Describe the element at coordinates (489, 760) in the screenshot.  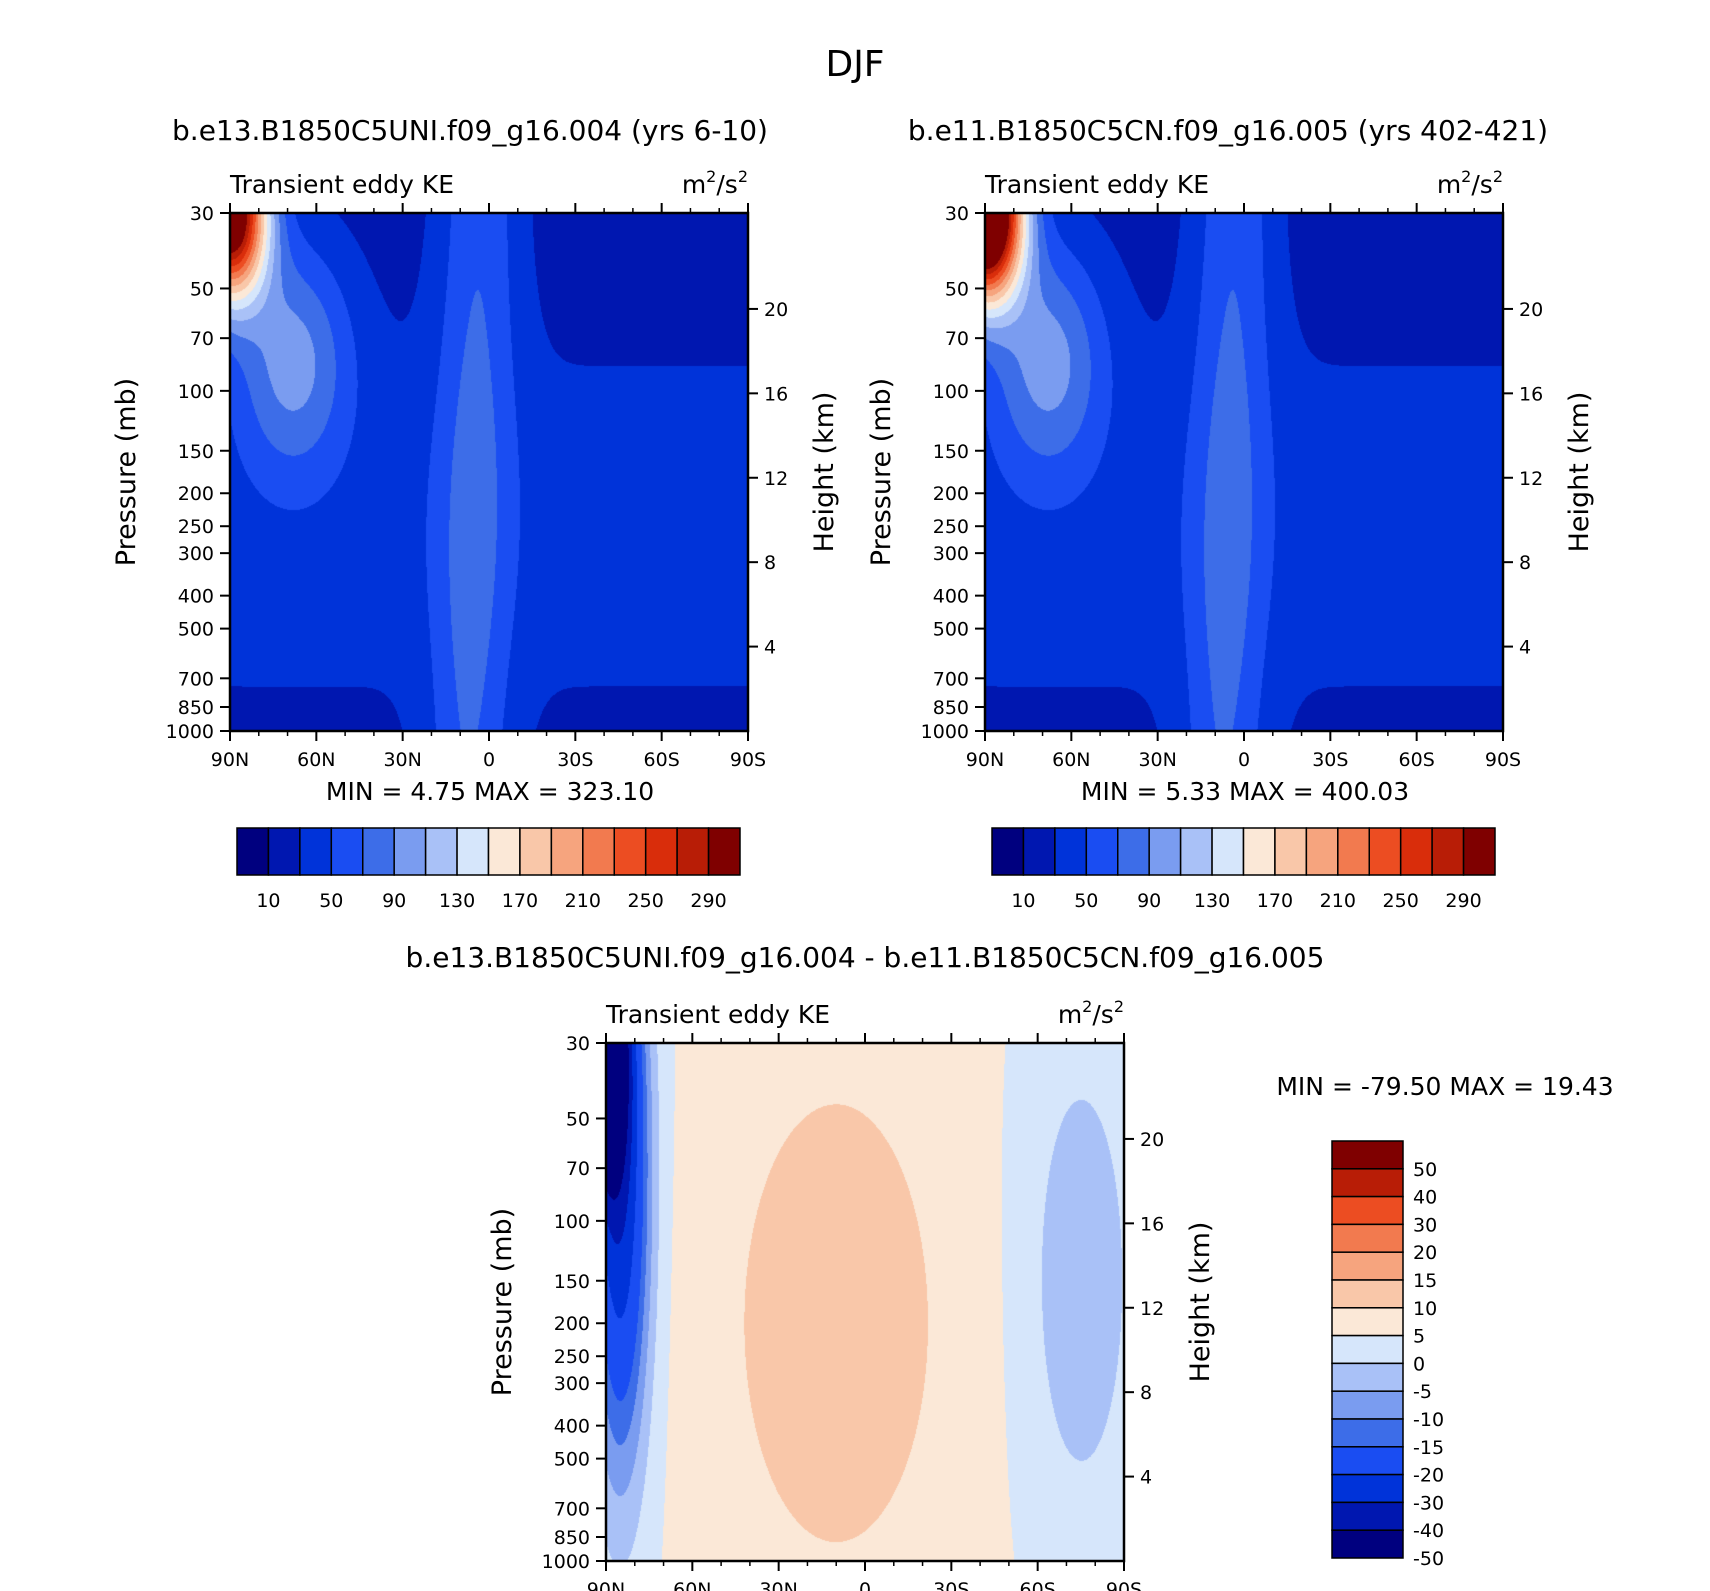
I see `p1-x-tick-label: 0` at that location.